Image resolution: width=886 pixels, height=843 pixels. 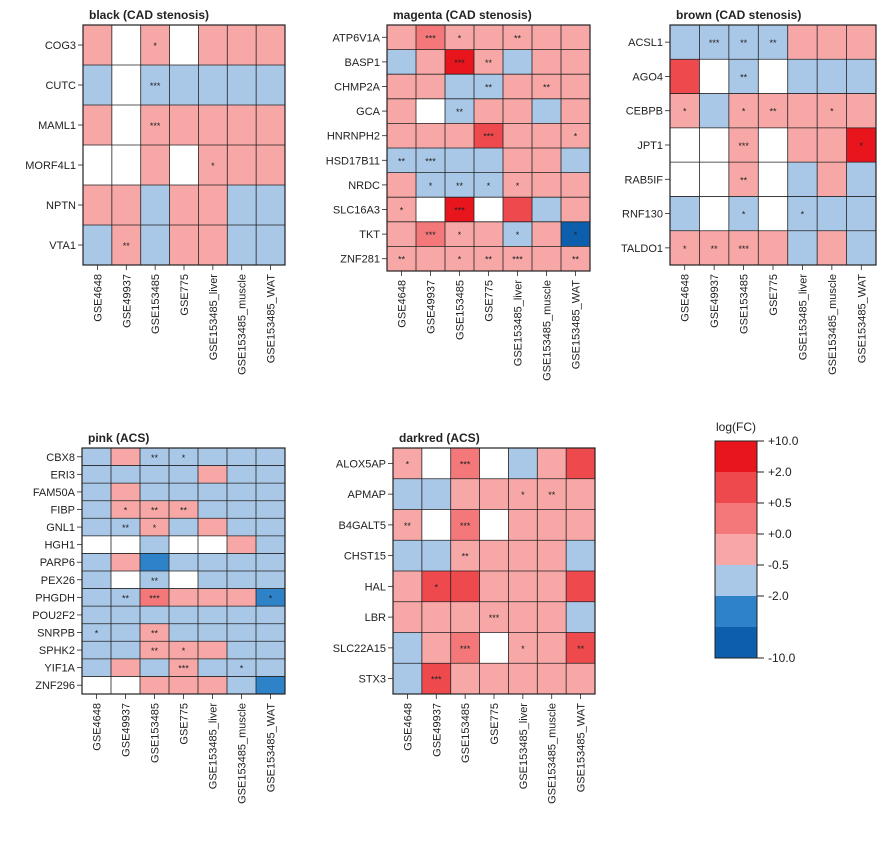 I want to click on heatmap-cell-cebpb-gse49937, so click(x=714, y=111).